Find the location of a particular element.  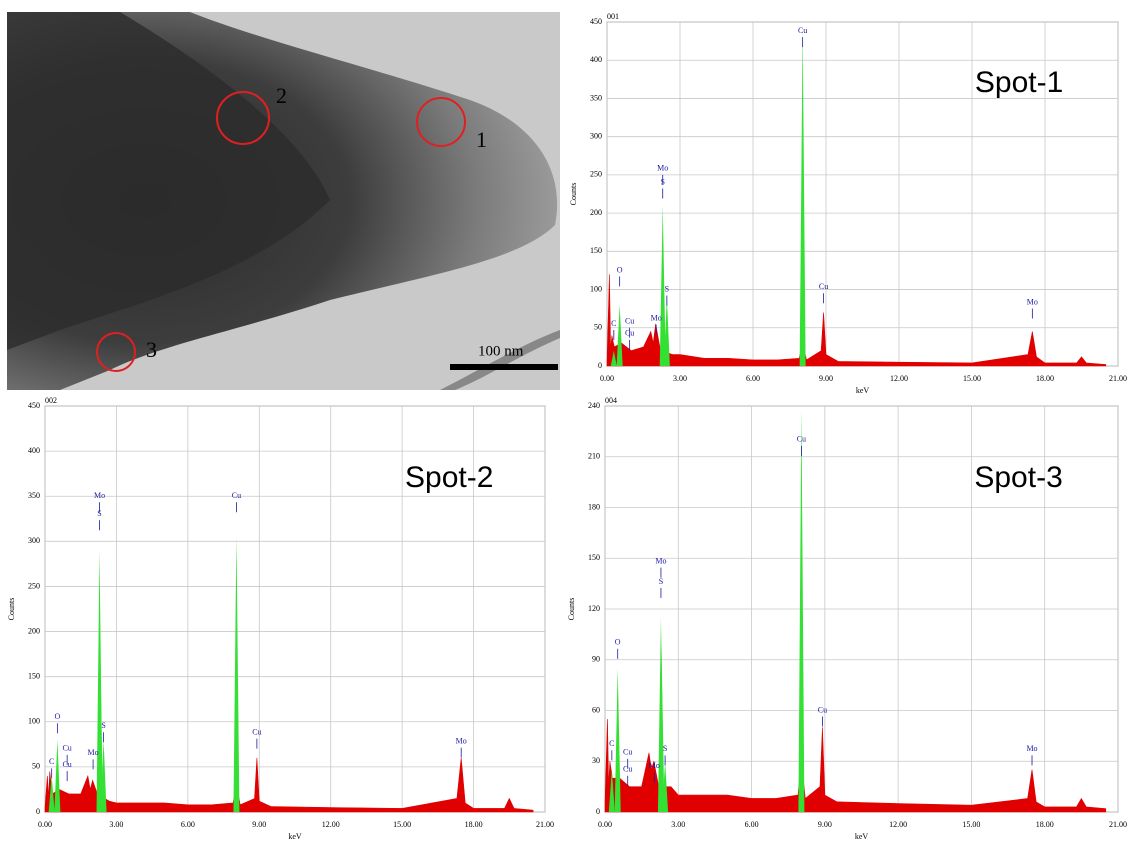

y-tick-label: 210 is located at coordinates (594, 456).